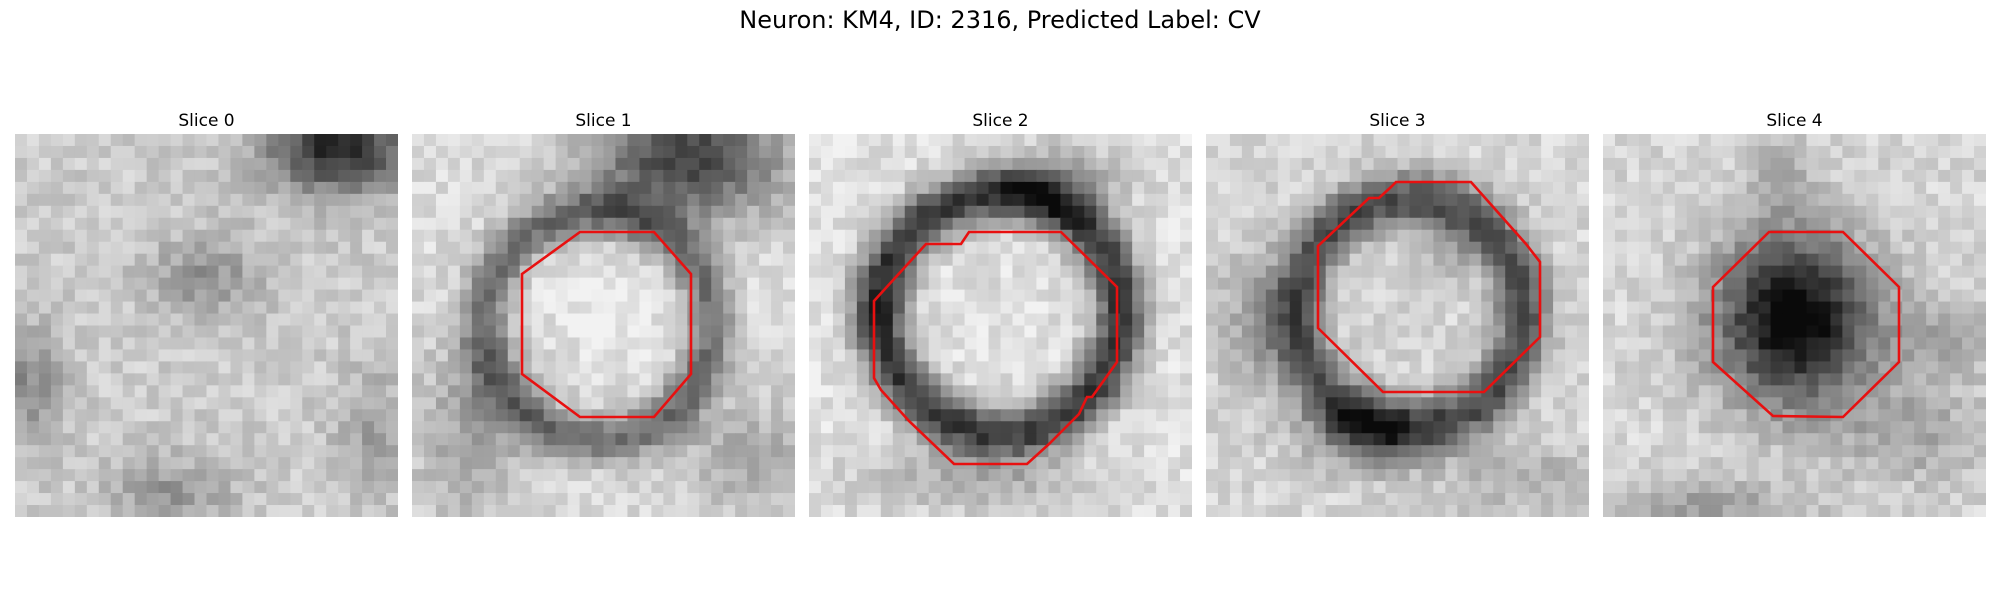 The image size is (2000, 600). I want to click on slice-title: Slice 2, so click(1000, 121).